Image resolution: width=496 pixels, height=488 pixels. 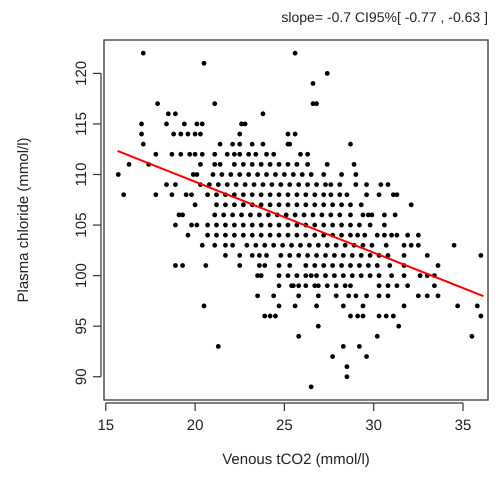 I want to click on x-tick-label: 20, so click(x=195, y=425).